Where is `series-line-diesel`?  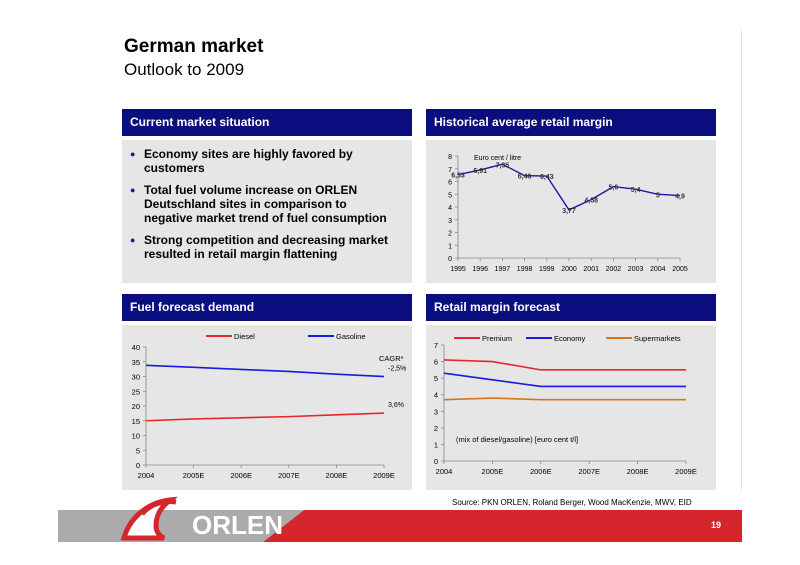 series-line-diesel is located at coordinates (265, 417).